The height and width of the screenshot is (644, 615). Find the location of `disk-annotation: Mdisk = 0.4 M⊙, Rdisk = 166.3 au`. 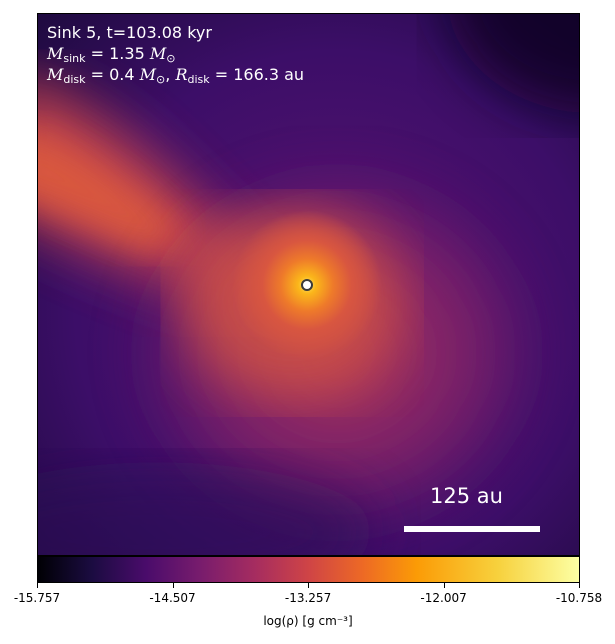

disk-annotation: Mdisk = 0.4 M⊙, Rdisk = 166.3 au is located at coordinates (176, 75).